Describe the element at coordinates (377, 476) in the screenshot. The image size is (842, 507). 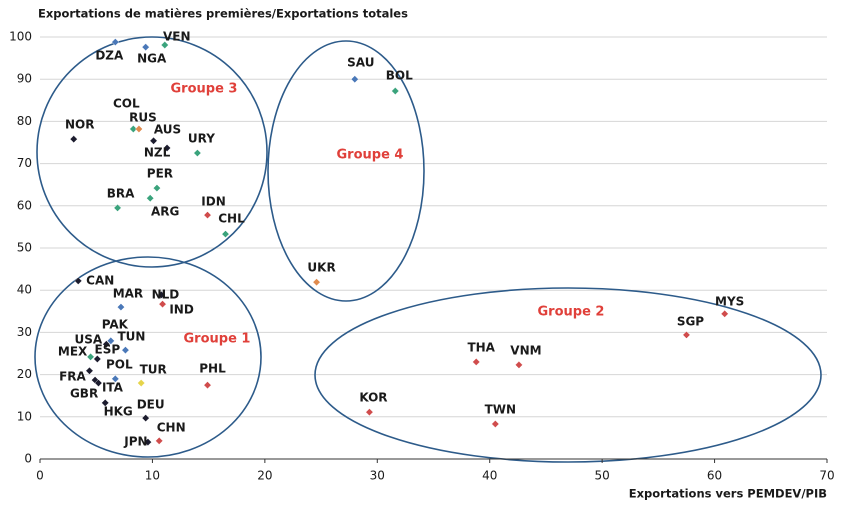
I see `x-tick-label: 30` at that location.